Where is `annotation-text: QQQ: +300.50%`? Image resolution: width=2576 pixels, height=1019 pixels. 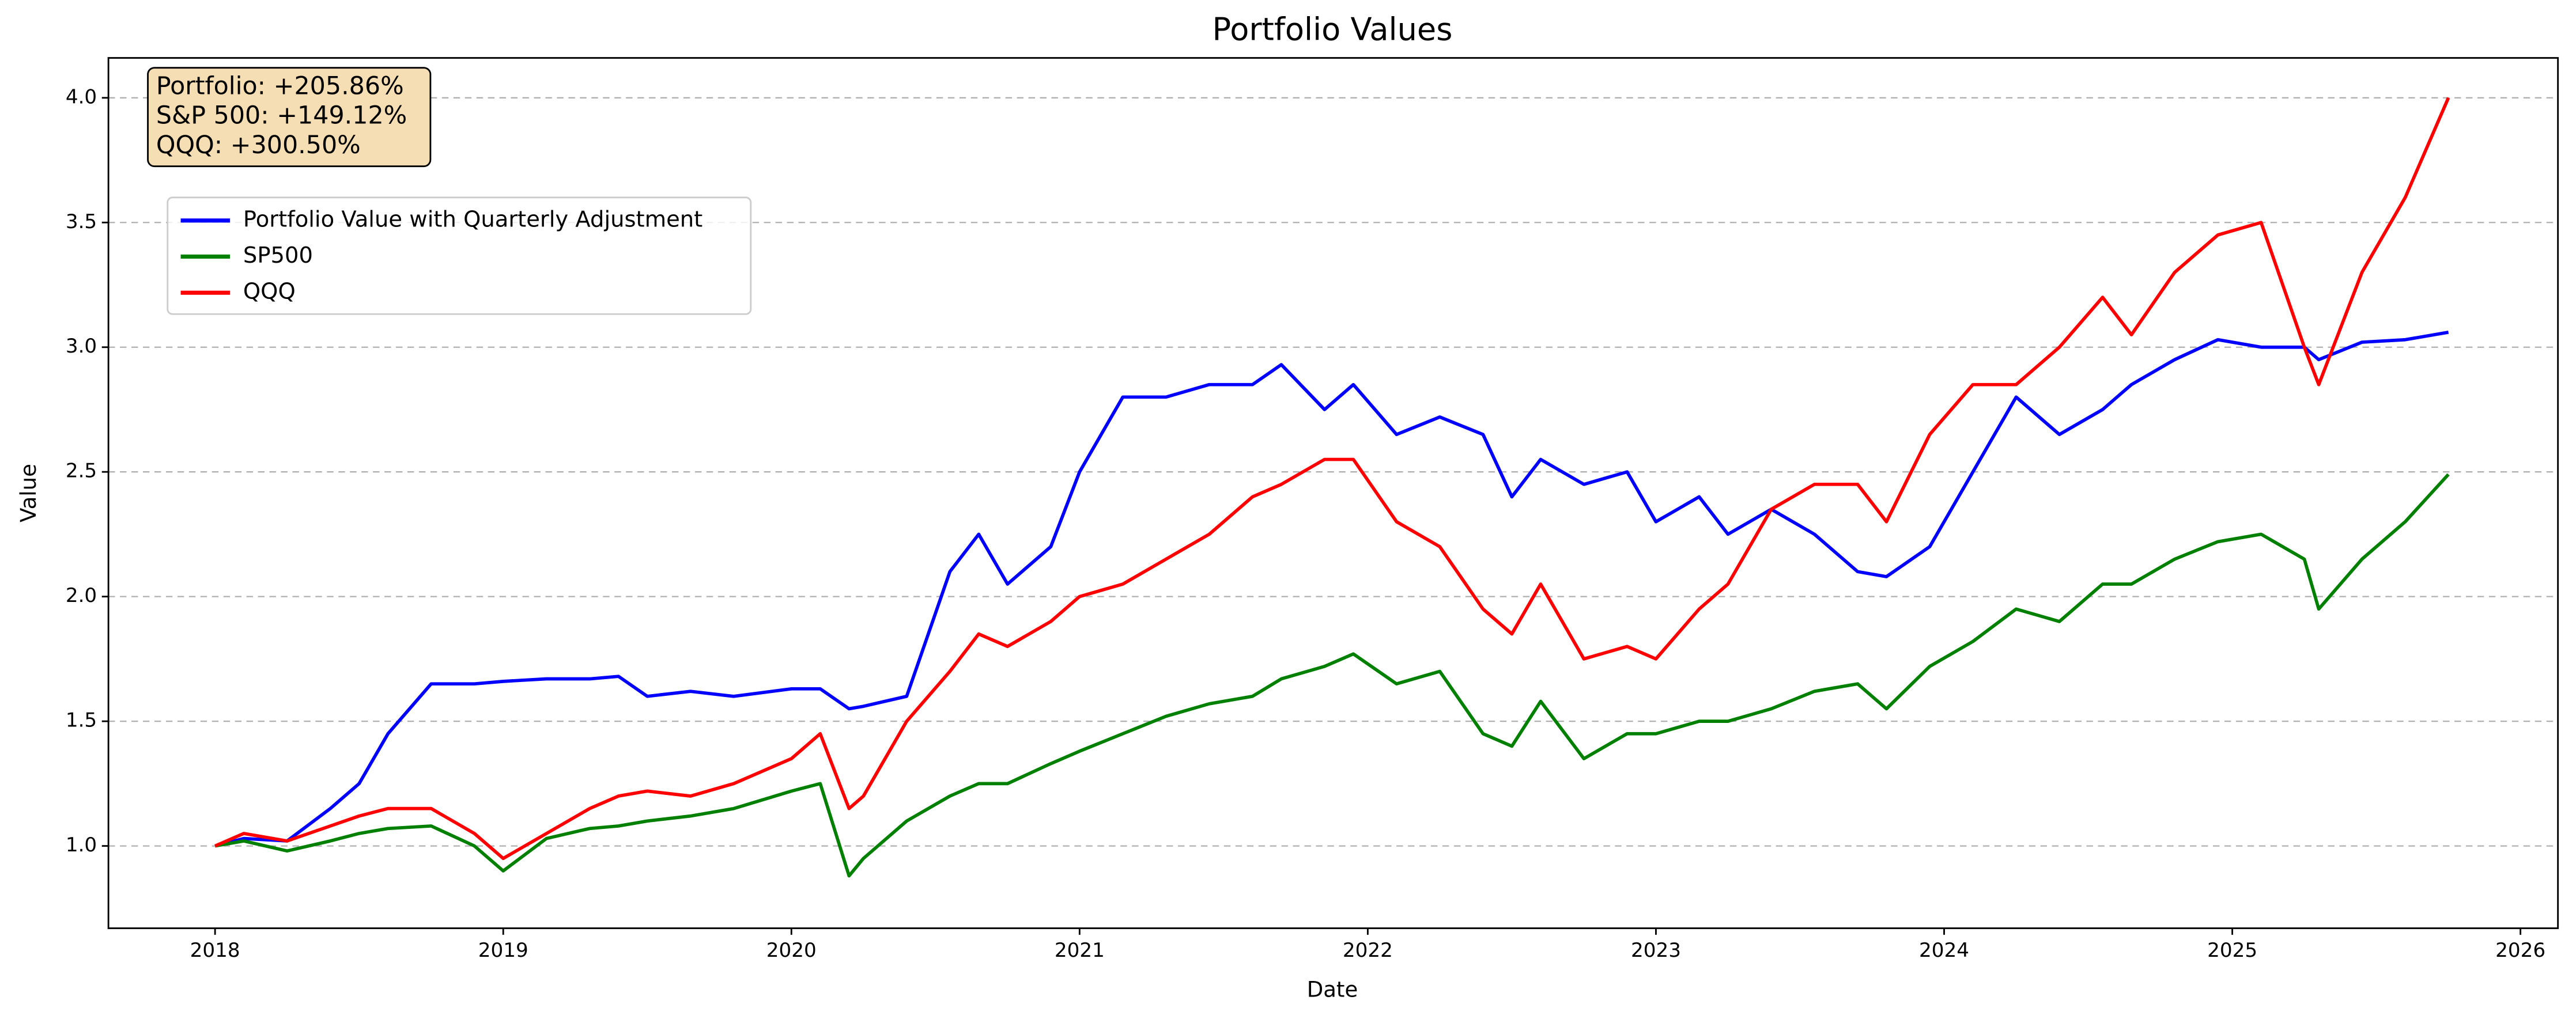 annotation-text: QQQ: +300.50% is located at coordinates (258, 145).